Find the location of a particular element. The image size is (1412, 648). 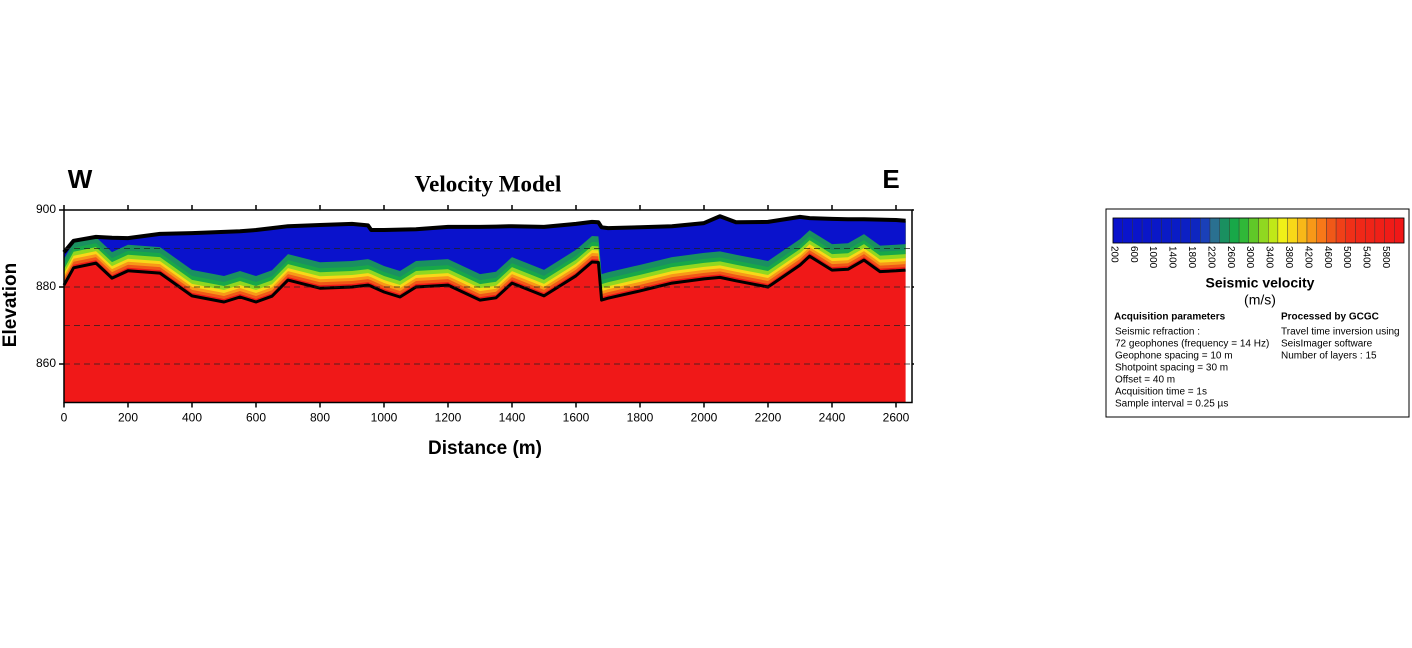

x-tick-label: 600 is located at coordinates (256, 418).